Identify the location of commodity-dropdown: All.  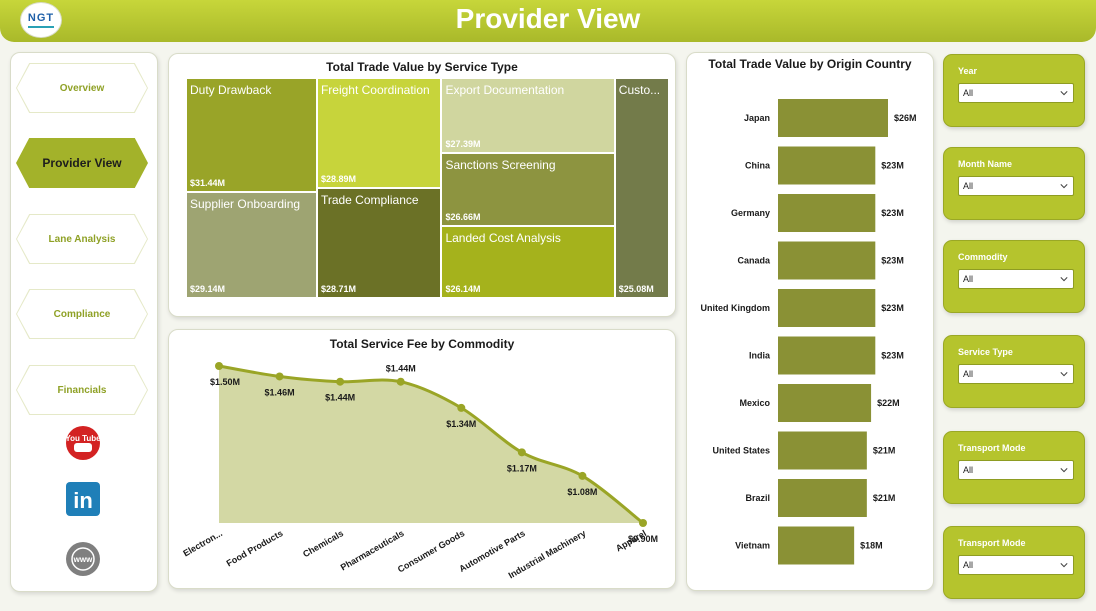
(1016, 279).